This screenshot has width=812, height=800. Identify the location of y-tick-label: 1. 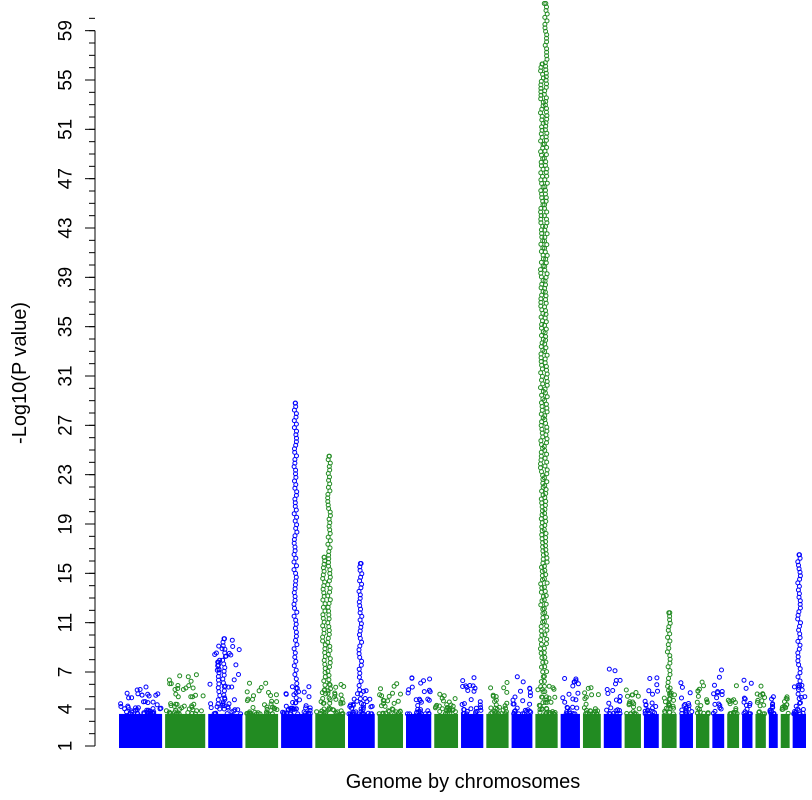
(66, 746).